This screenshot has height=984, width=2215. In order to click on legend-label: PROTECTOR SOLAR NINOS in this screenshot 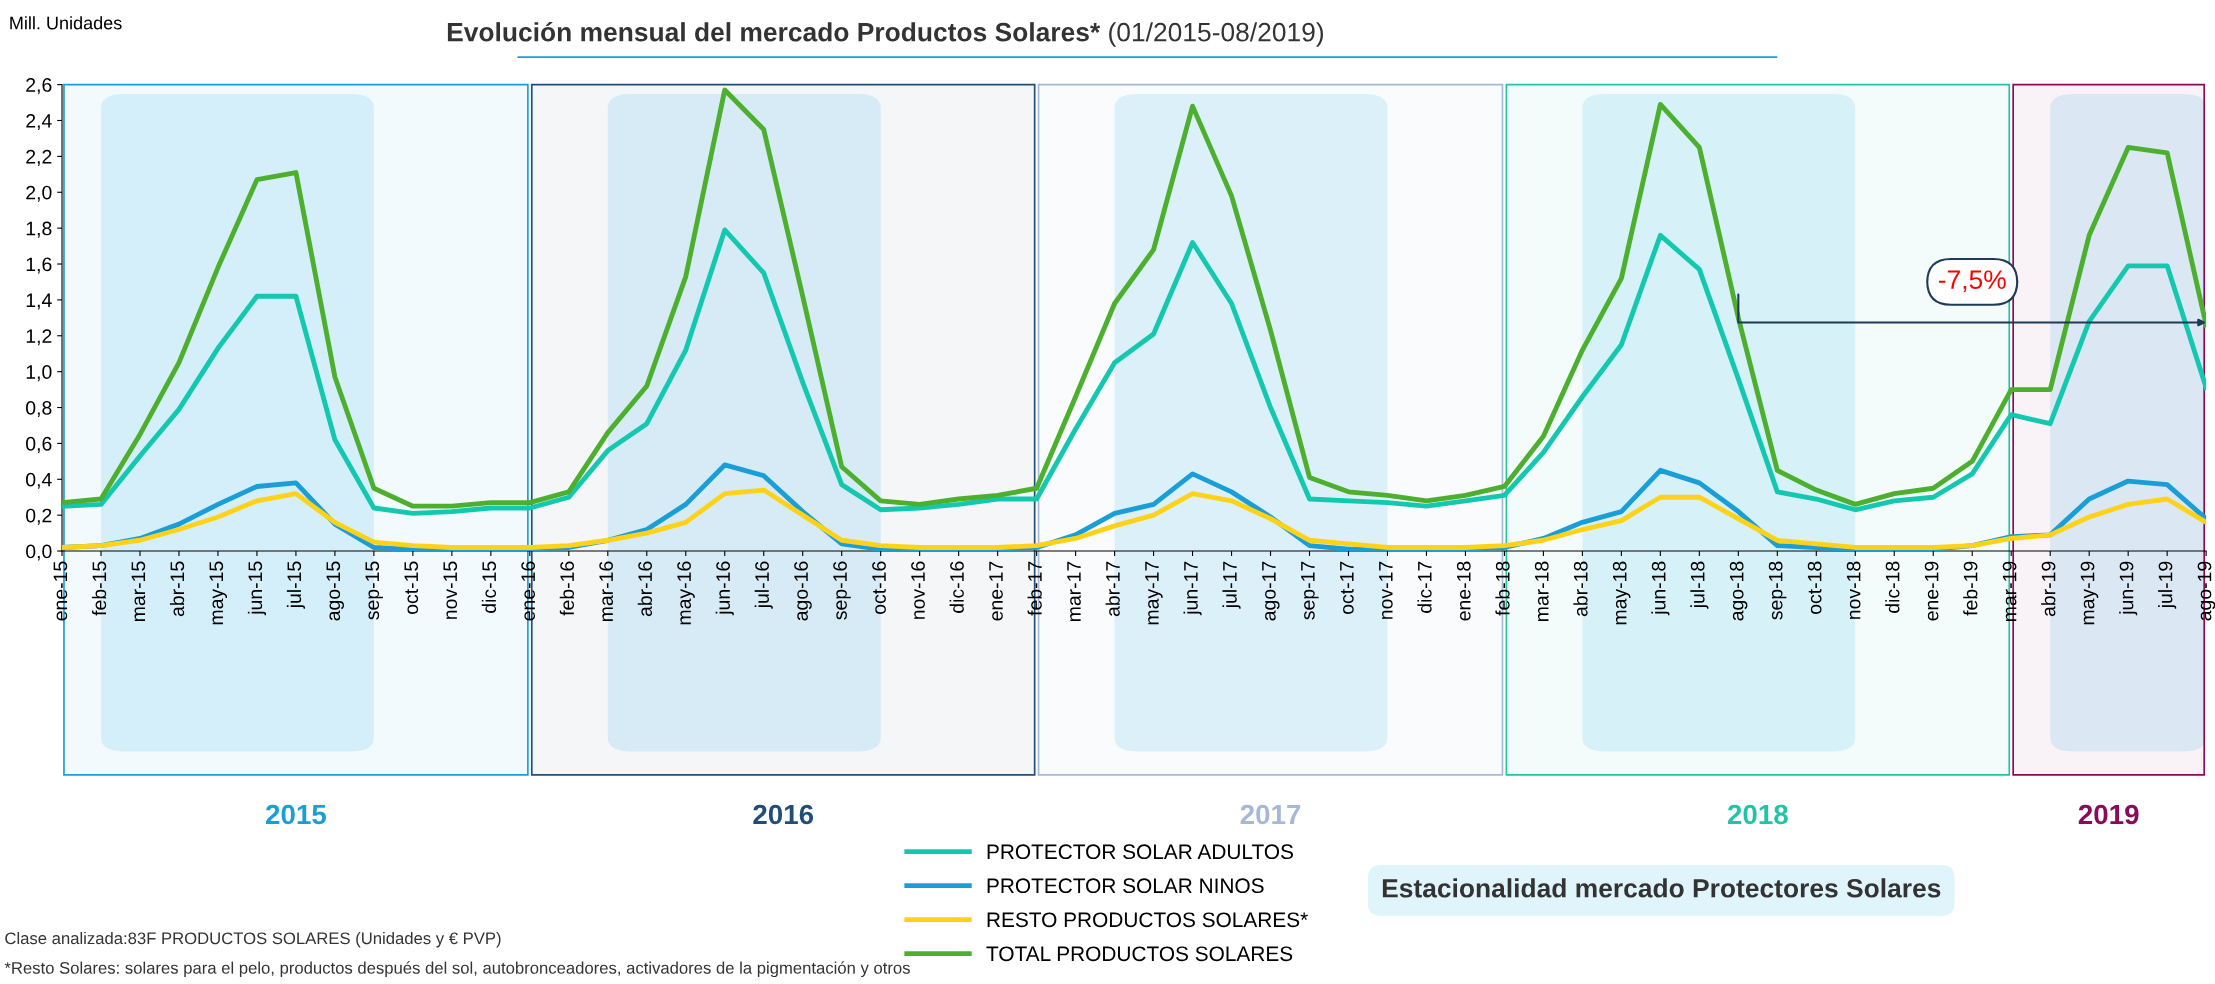, I will do `click(1125, 886)`.